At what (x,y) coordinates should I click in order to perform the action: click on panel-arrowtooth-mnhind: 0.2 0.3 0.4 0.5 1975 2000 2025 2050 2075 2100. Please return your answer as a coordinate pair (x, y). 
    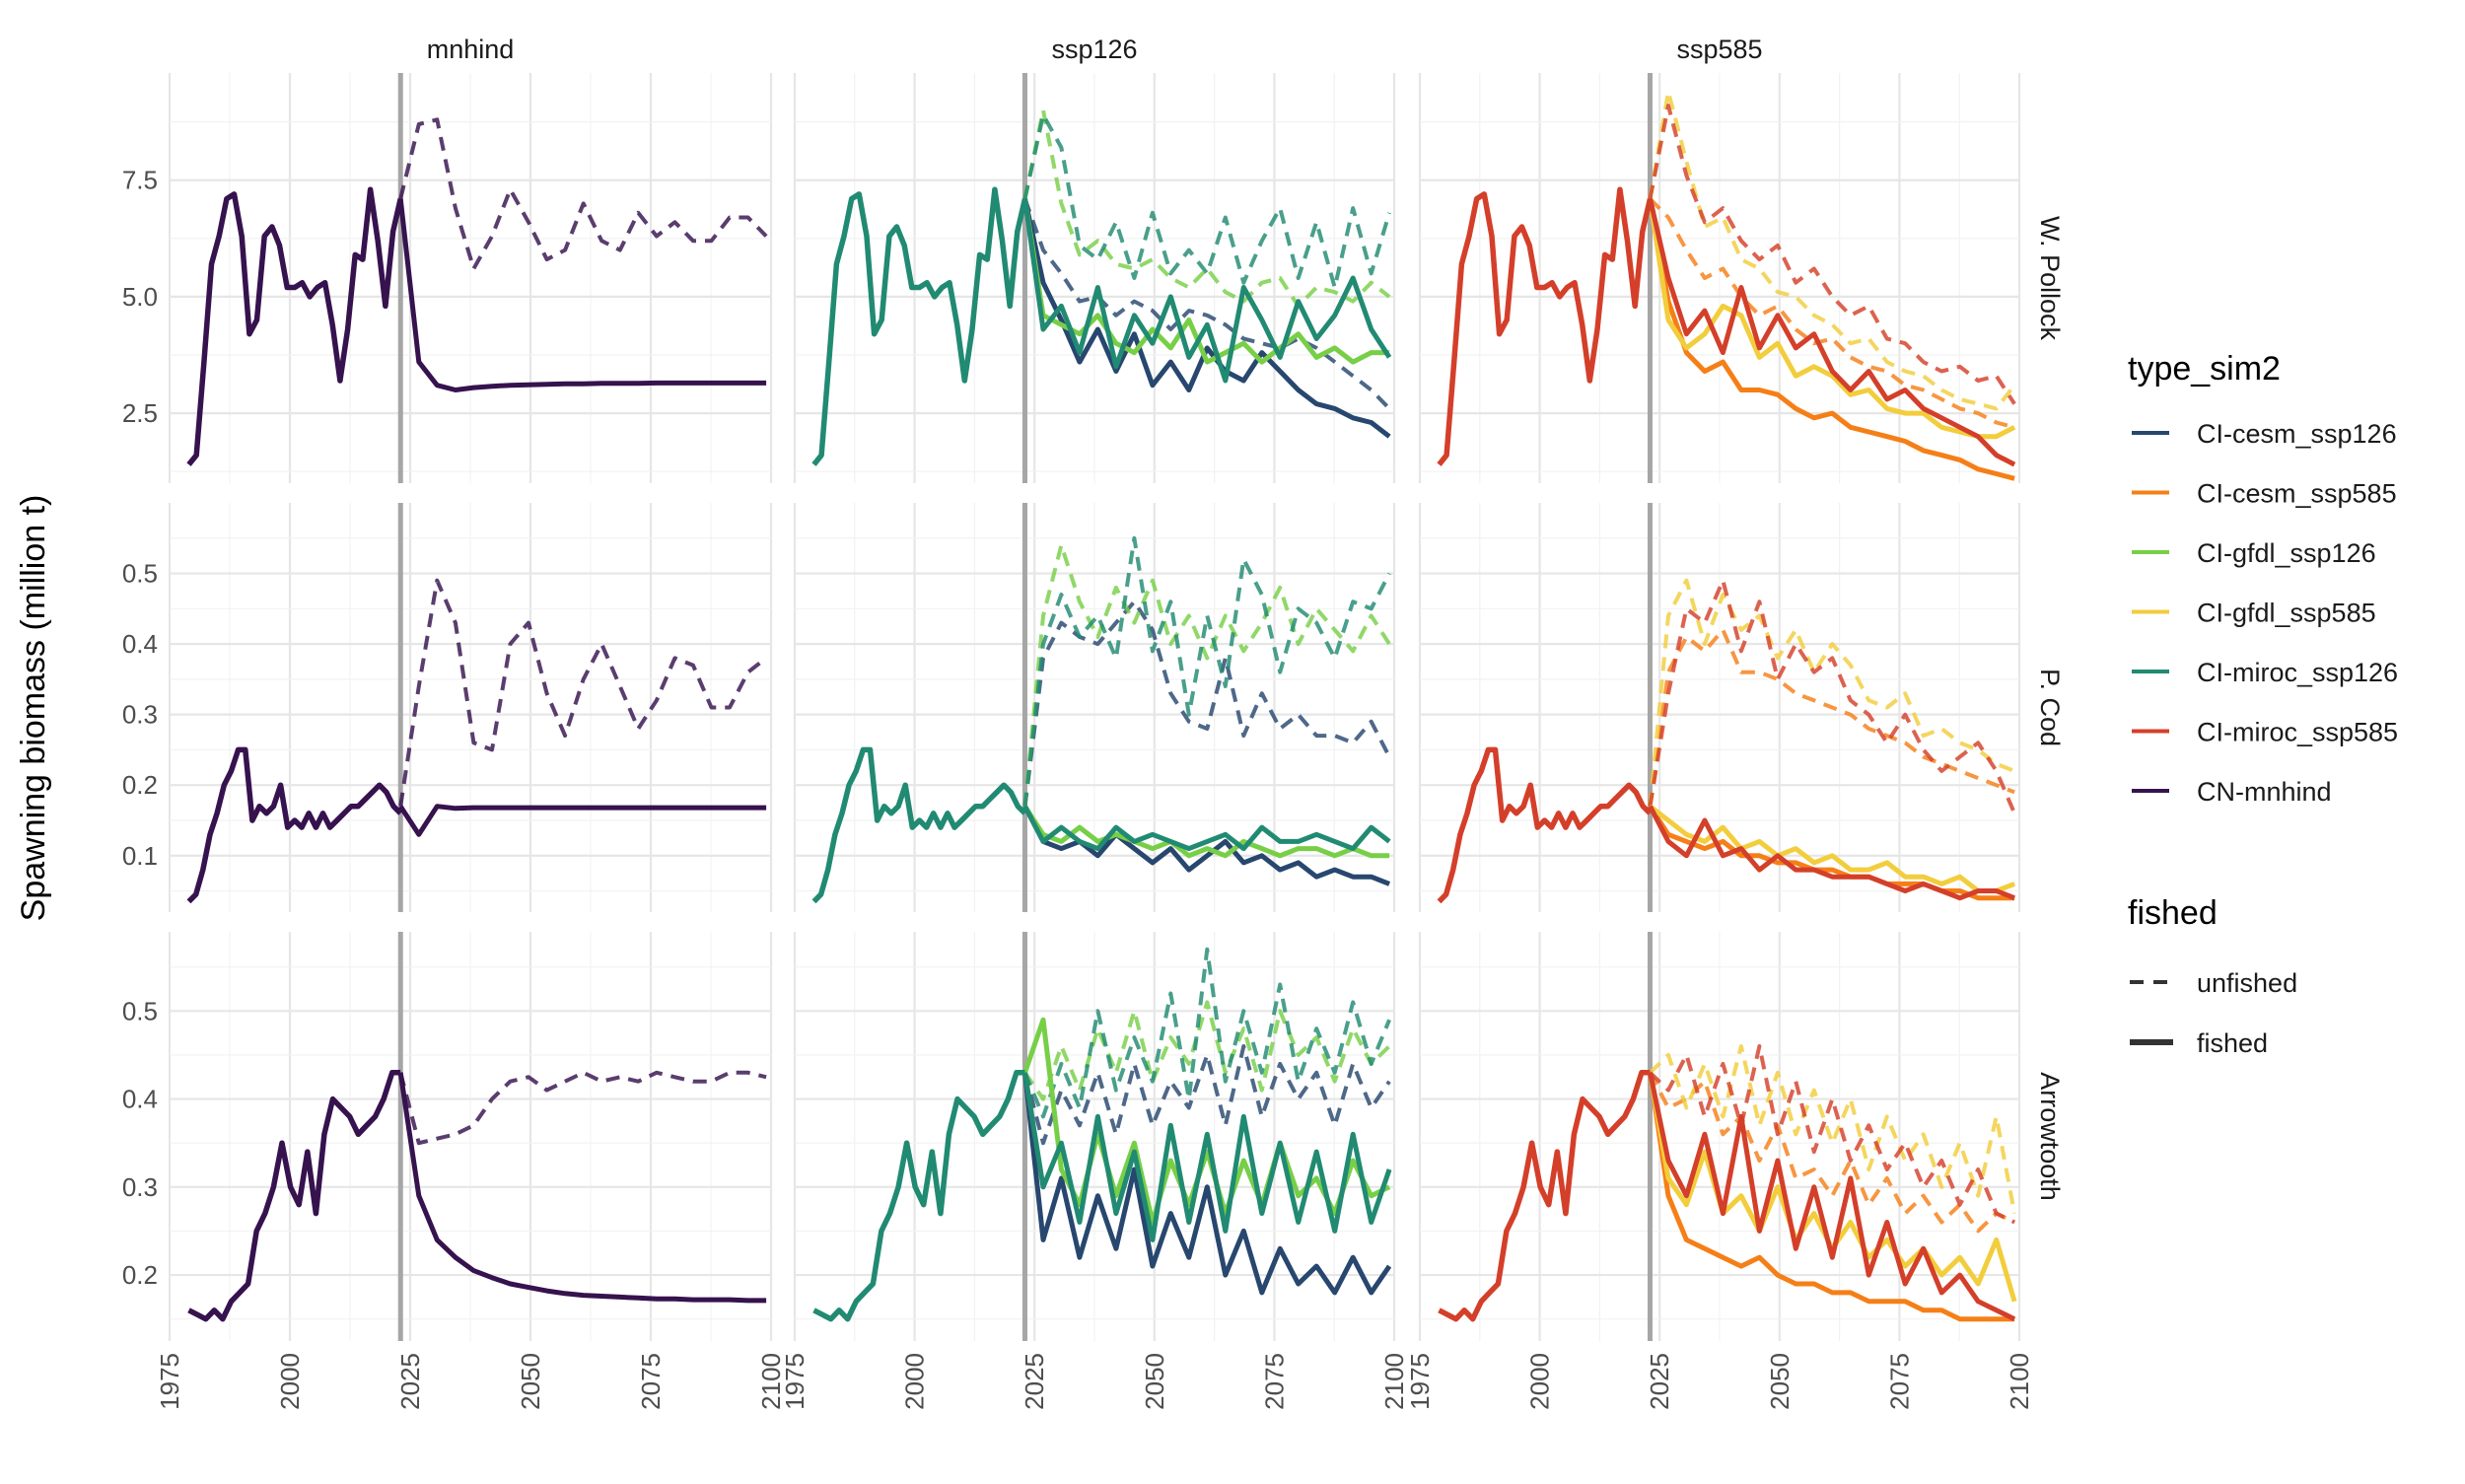
    Looking at the image, I should click on (454, 1171).